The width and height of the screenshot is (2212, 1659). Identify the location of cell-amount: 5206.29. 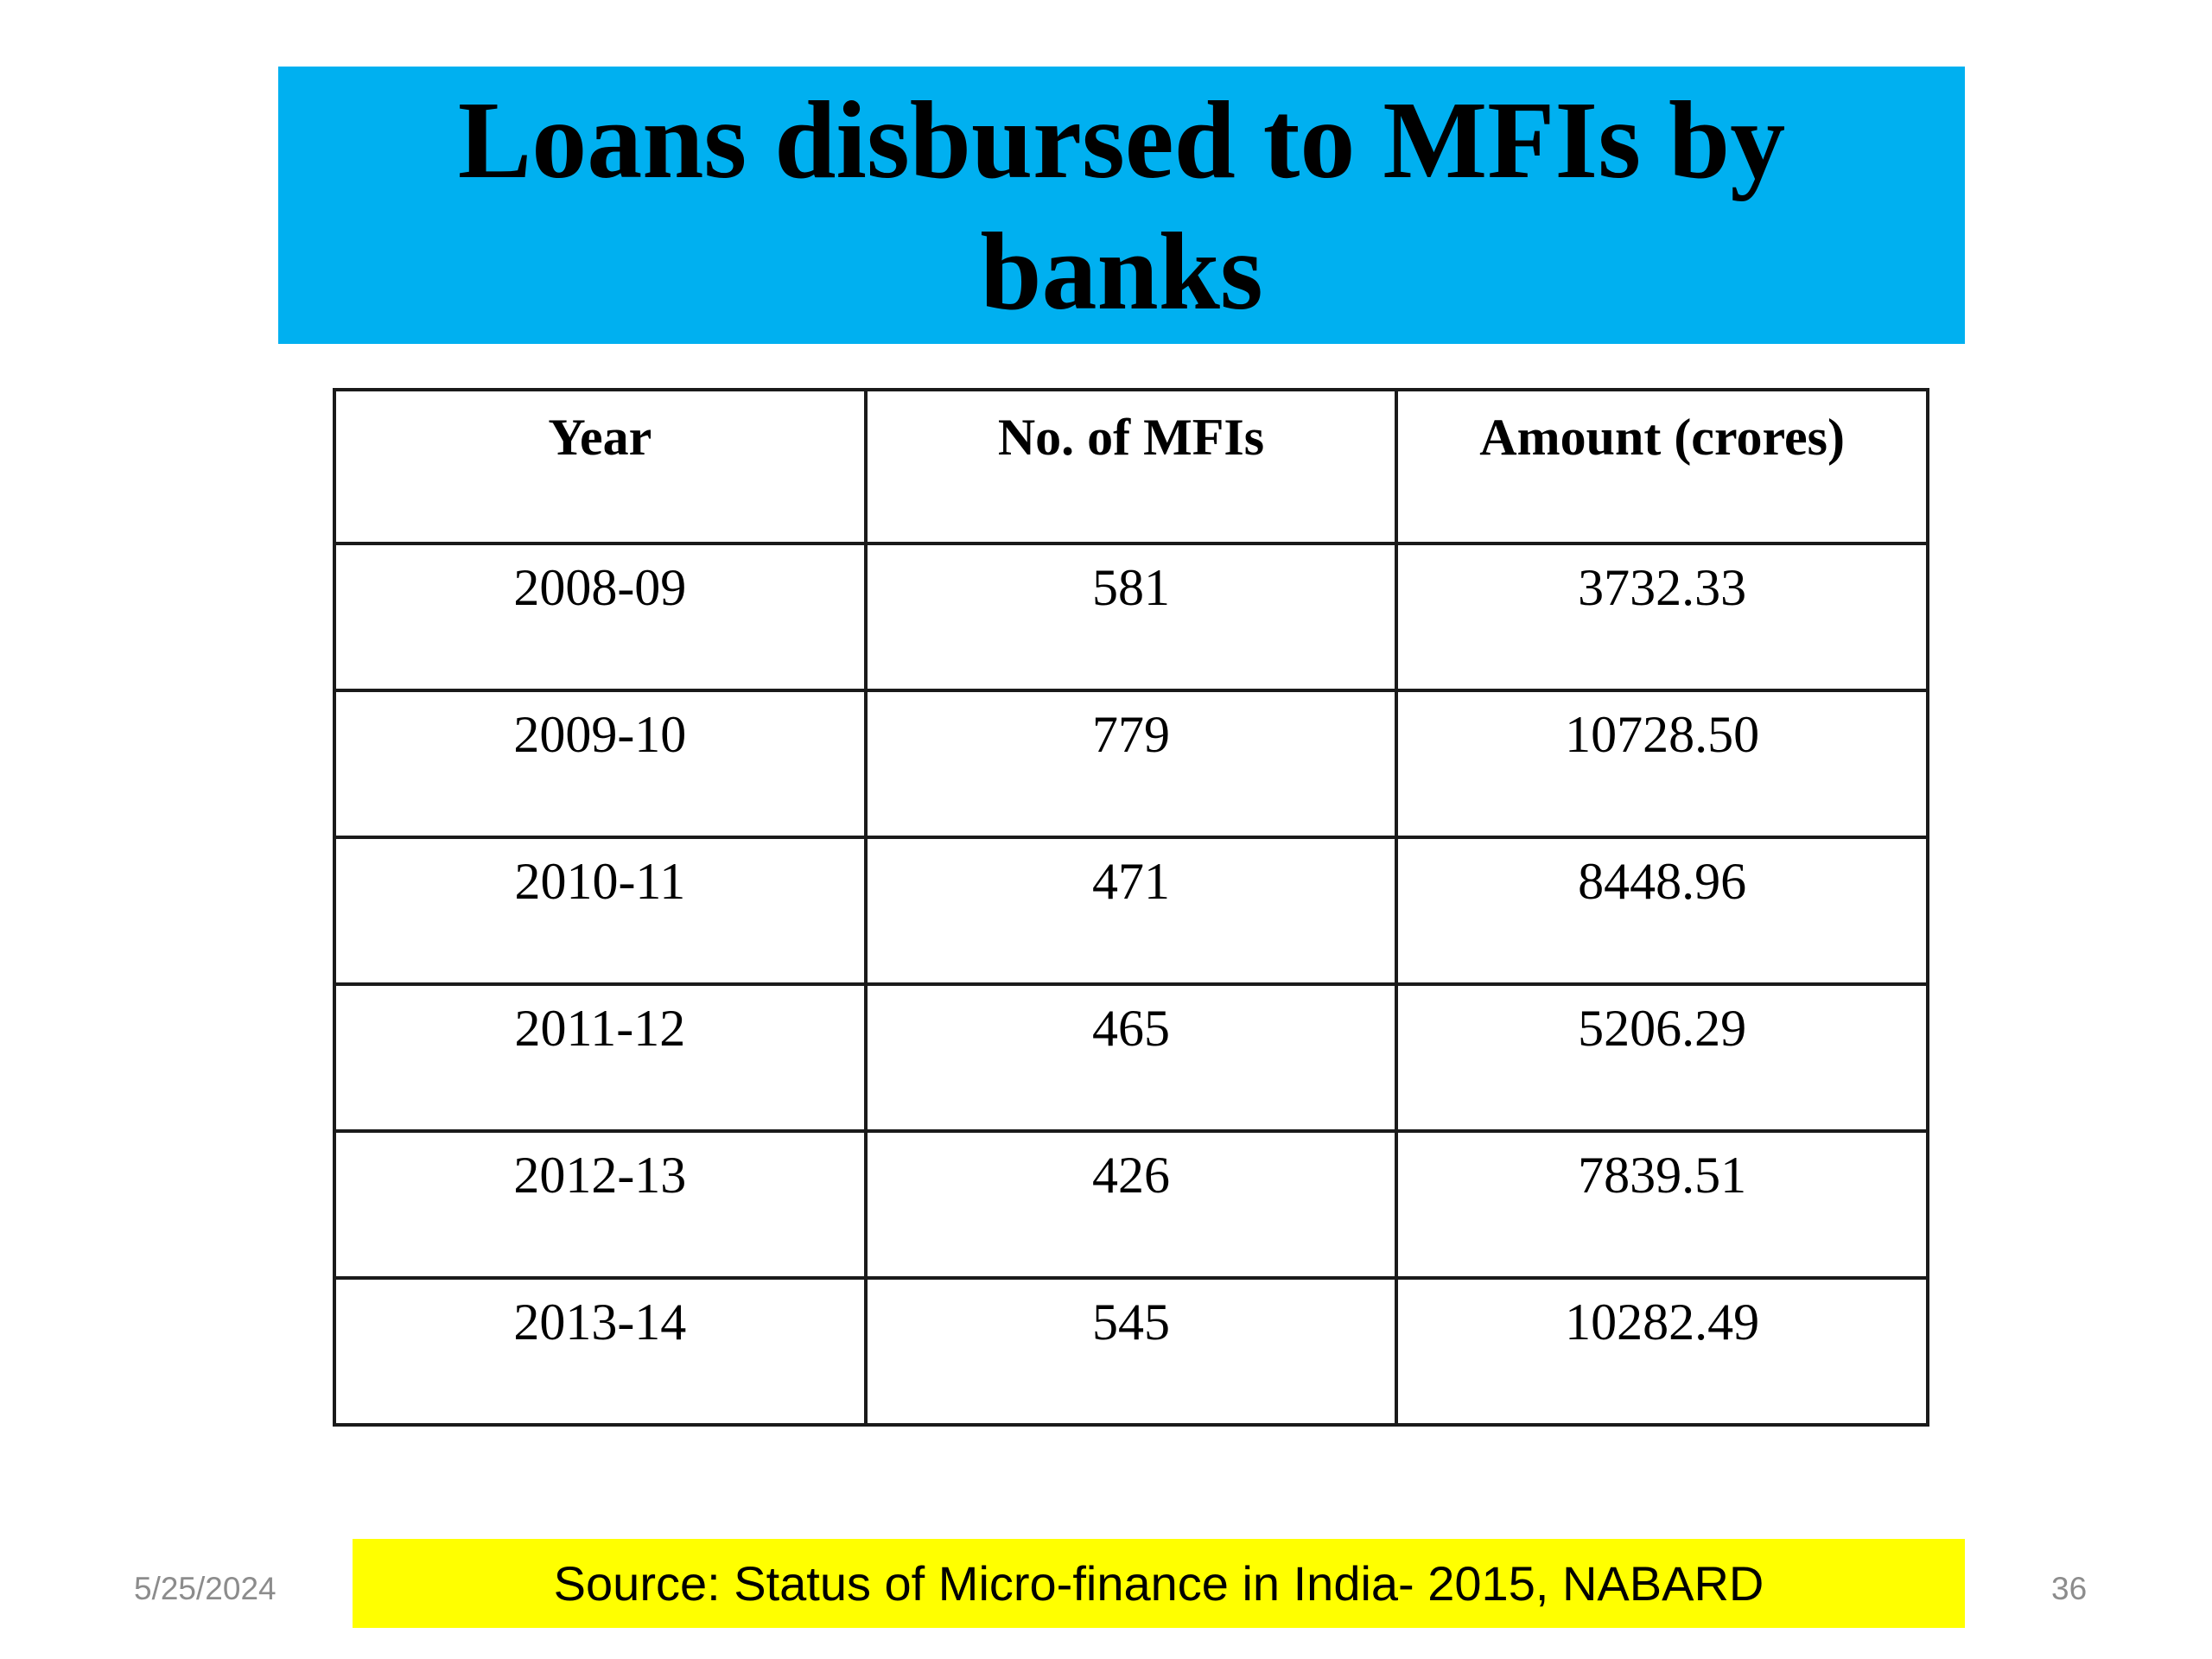
(1662, 1057).